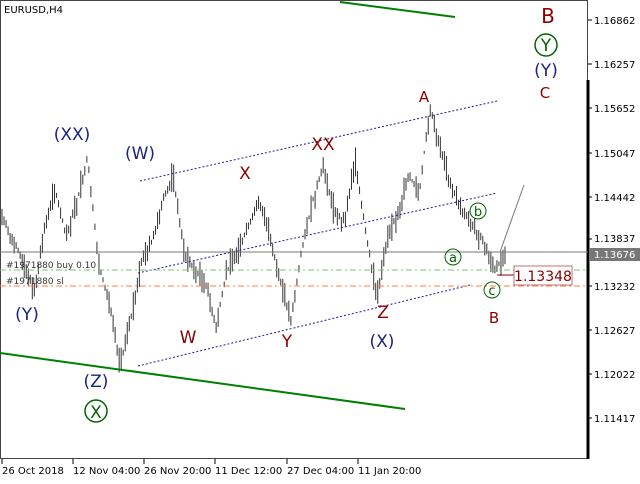 Image resolution: width=640 pixels, height=484 pixels. I want to click on x-tick: 27 Dec 04:00, so click(320, 468).